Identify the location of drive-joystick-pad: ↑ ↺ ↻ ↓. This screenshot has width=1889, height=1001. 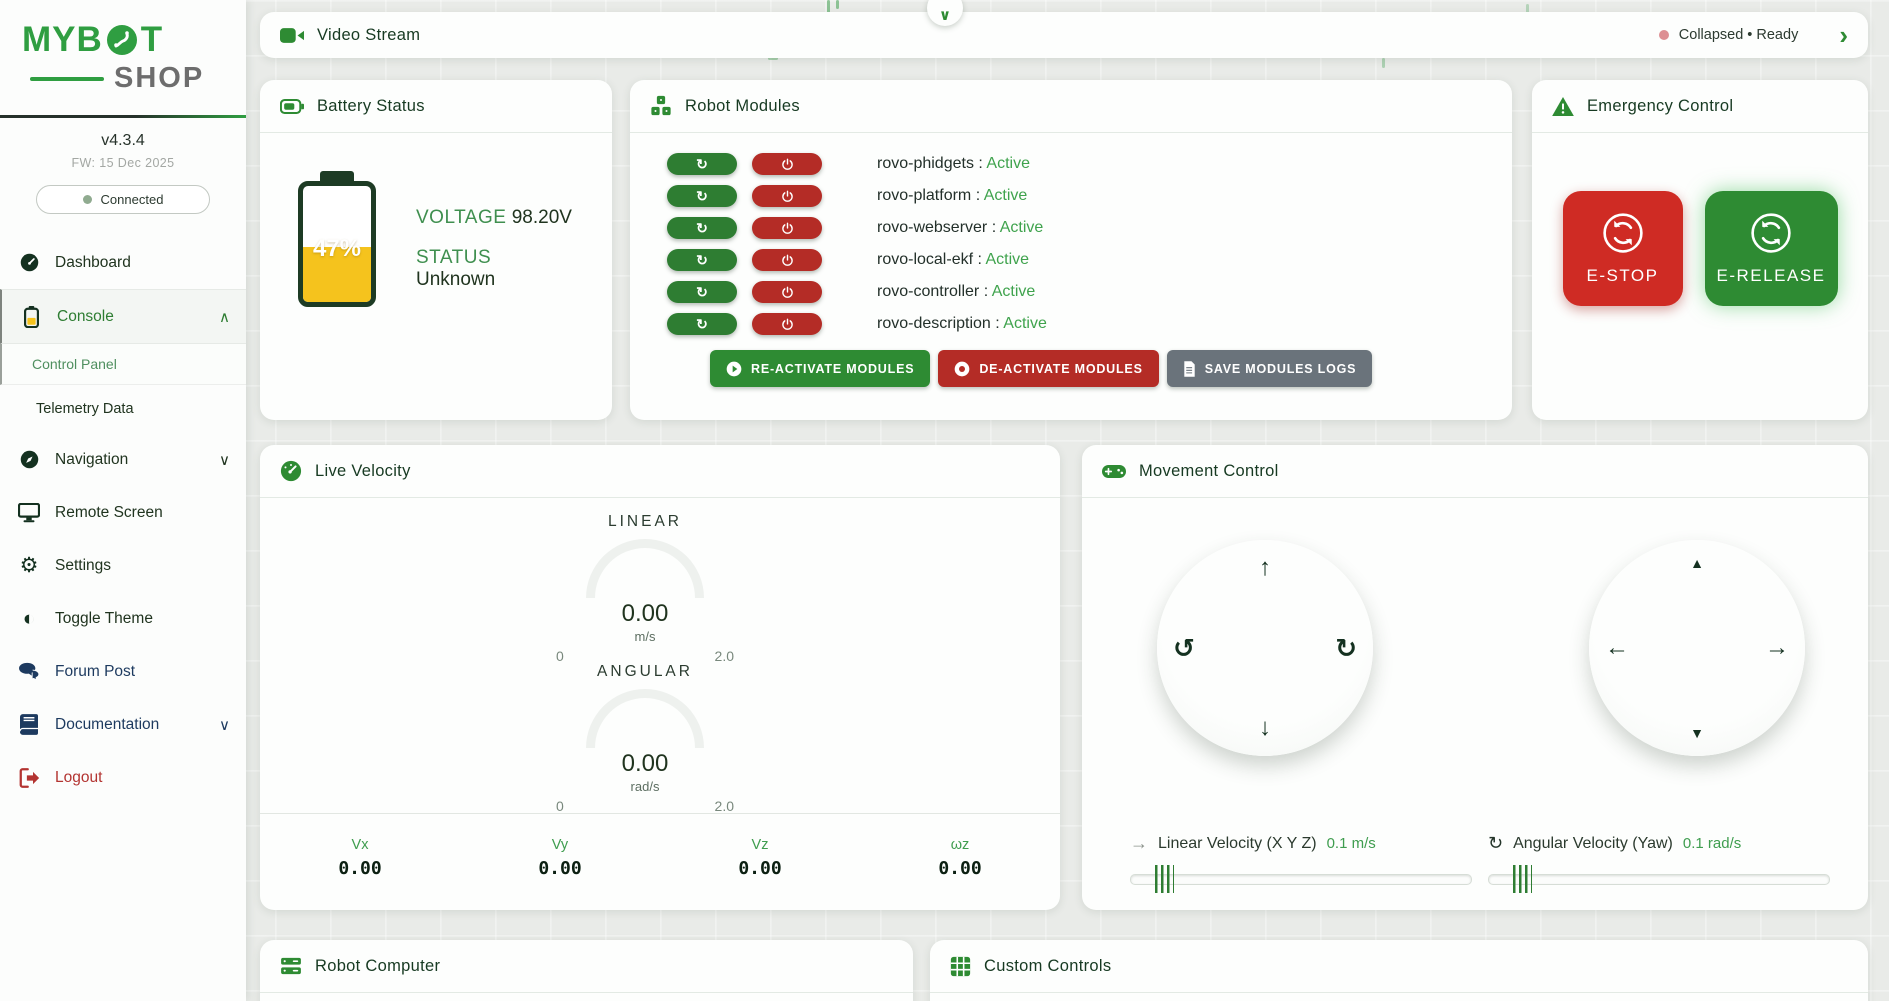
(1265, 648).